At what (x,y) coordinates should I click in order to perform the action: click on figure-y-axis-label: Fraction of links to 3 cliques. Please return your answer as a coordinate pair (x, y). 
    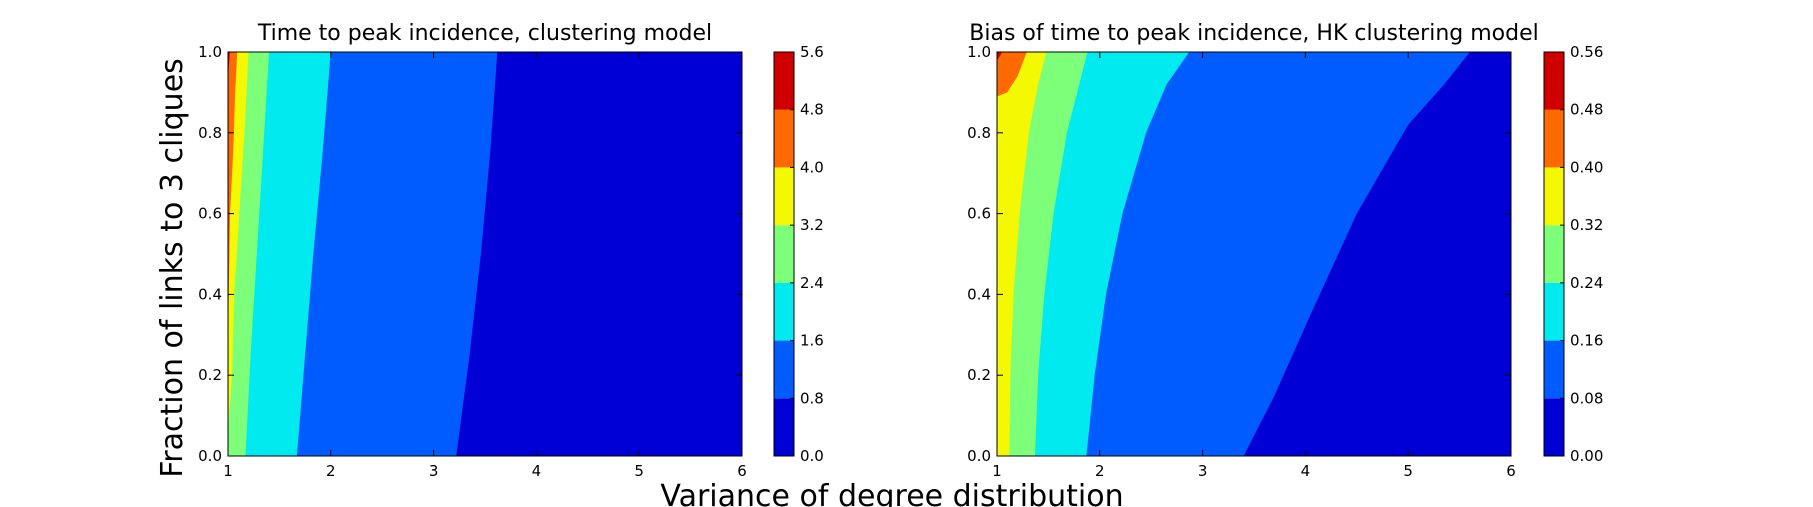
    Looking at the image, I should click on (172, 268).